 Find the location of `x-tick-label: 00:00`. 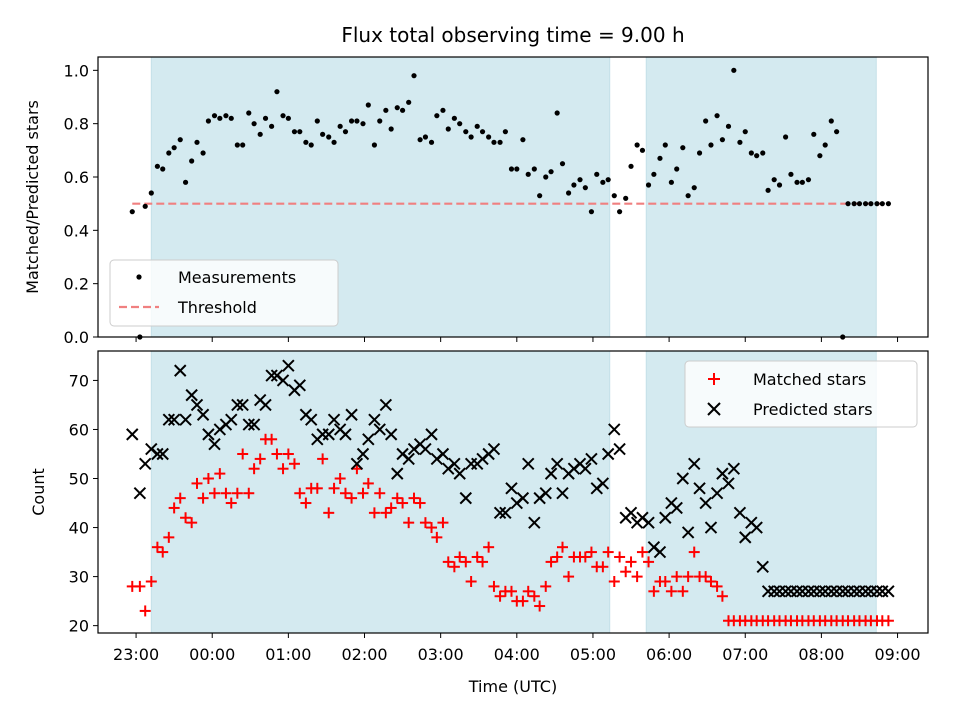

x-tick-label: 00:00 is located at coordinates (212, 654).